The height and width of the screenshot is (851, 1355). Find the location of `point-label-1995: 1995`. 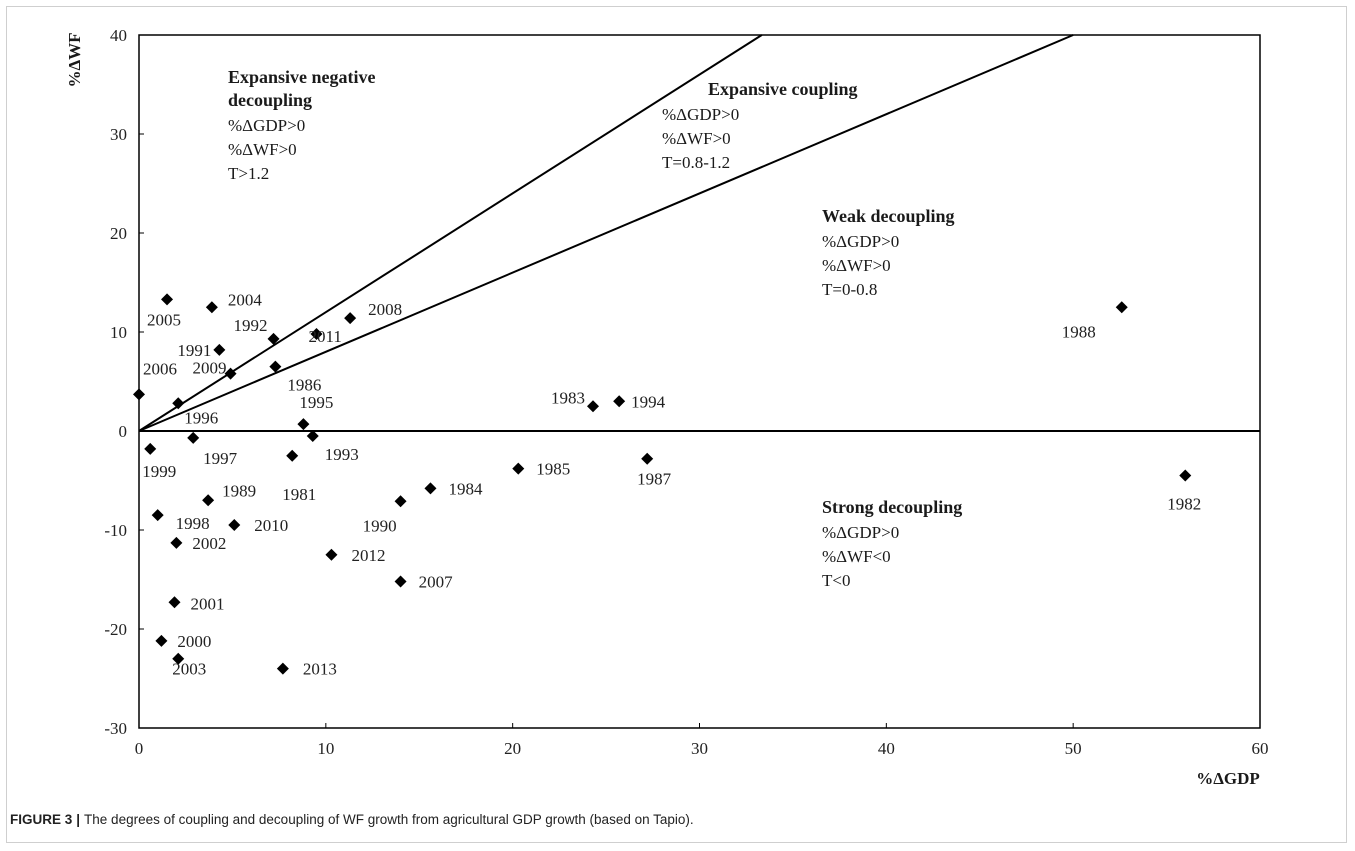

point-label-1995: 1995 is located at coordinates (316, 402).